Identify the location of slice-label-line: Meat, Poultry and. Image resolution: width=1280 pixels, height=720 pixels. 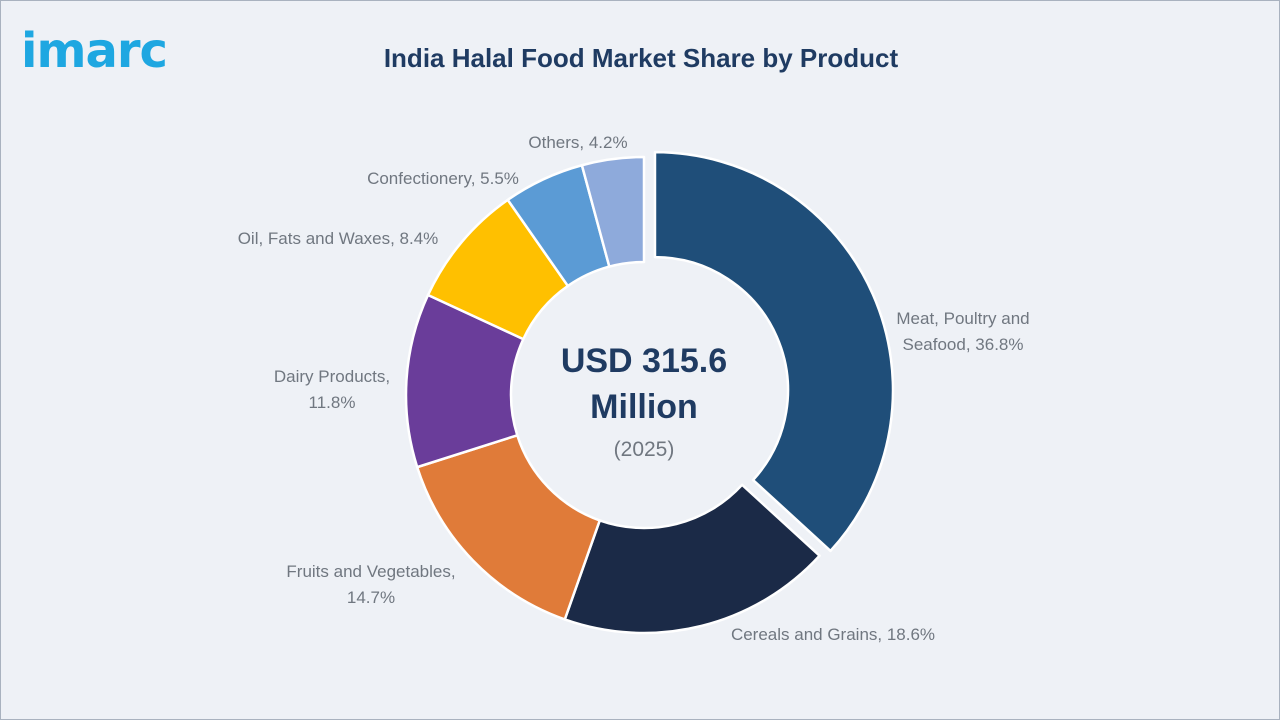
(962, 318).